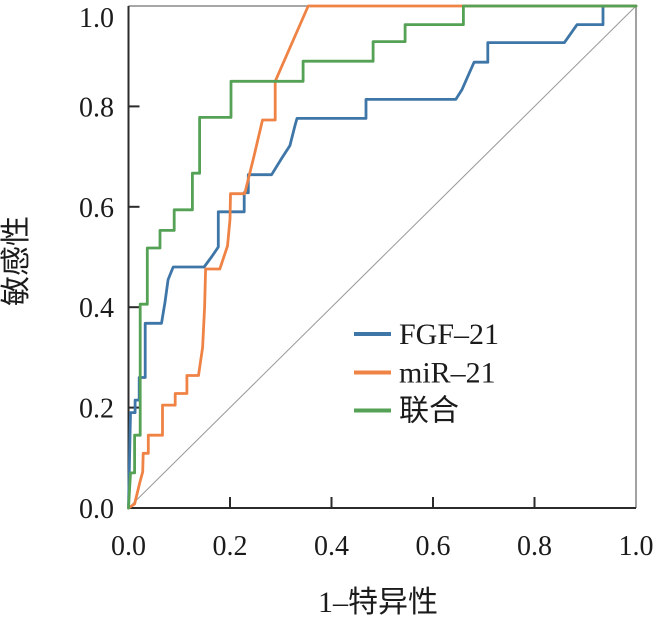 The image size is (666, 627). I want to click on y-tick-label: 1.0, so click(96, 18).